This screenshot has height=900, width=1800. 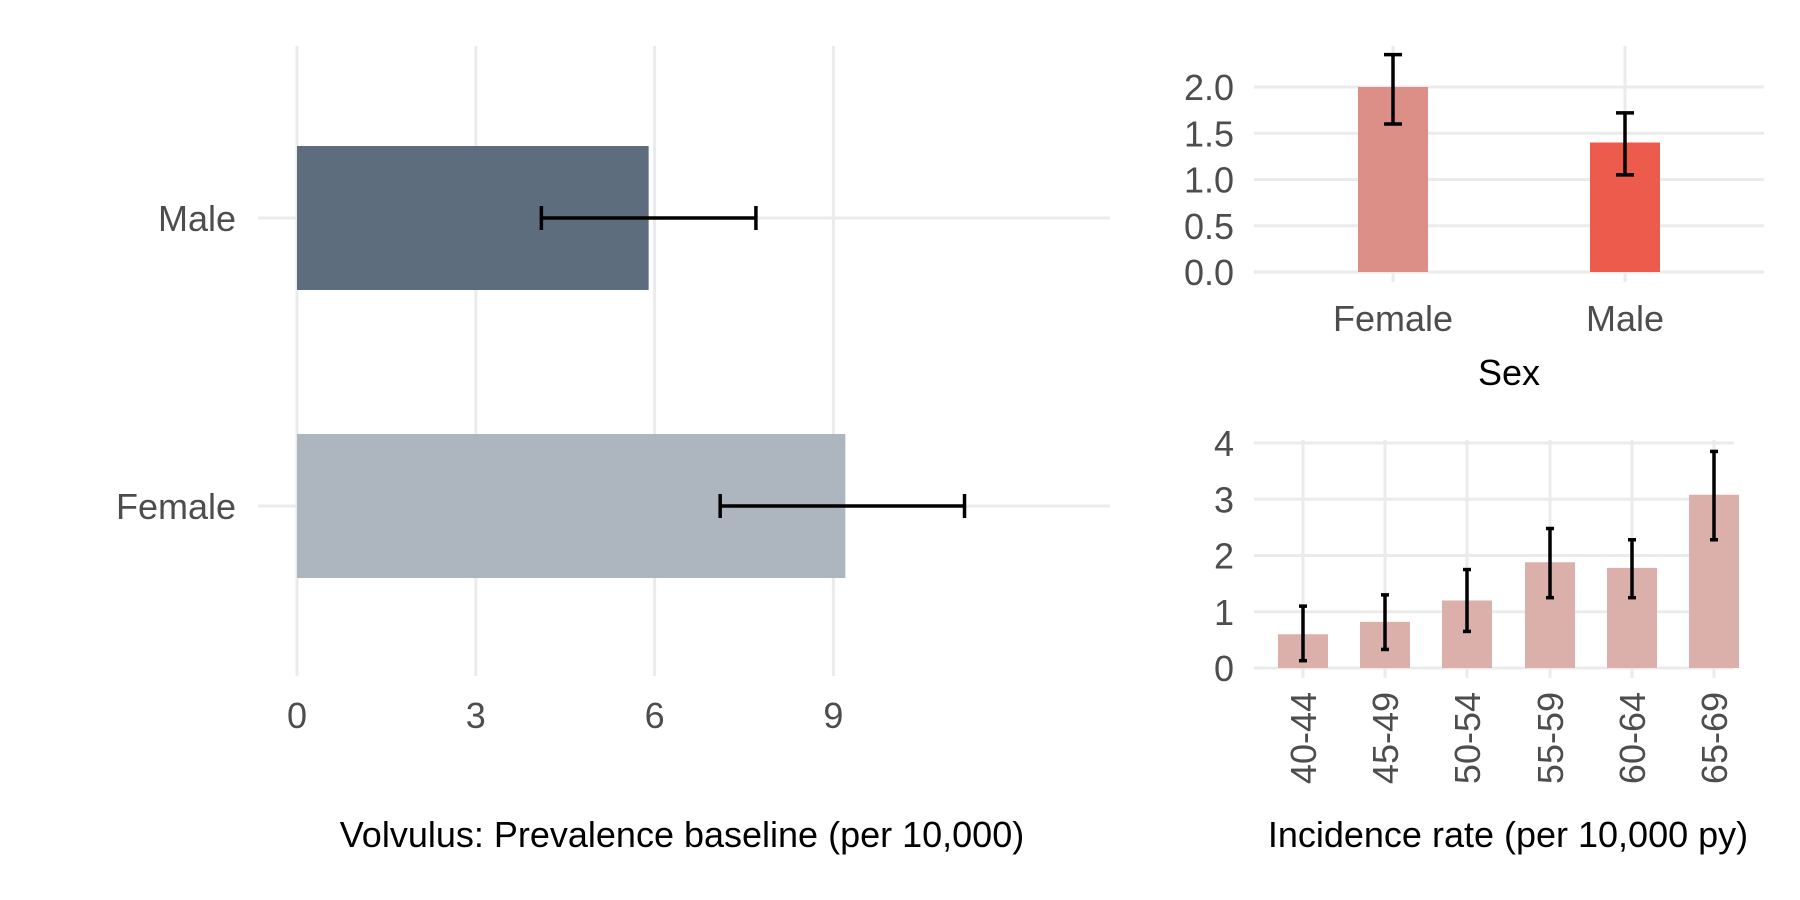 What do you see at coordinates (1209, 226) in the screenshot?
I see `incidence-sex-y-tick-label-1: 0.5` at bounding box center [1209, 226].